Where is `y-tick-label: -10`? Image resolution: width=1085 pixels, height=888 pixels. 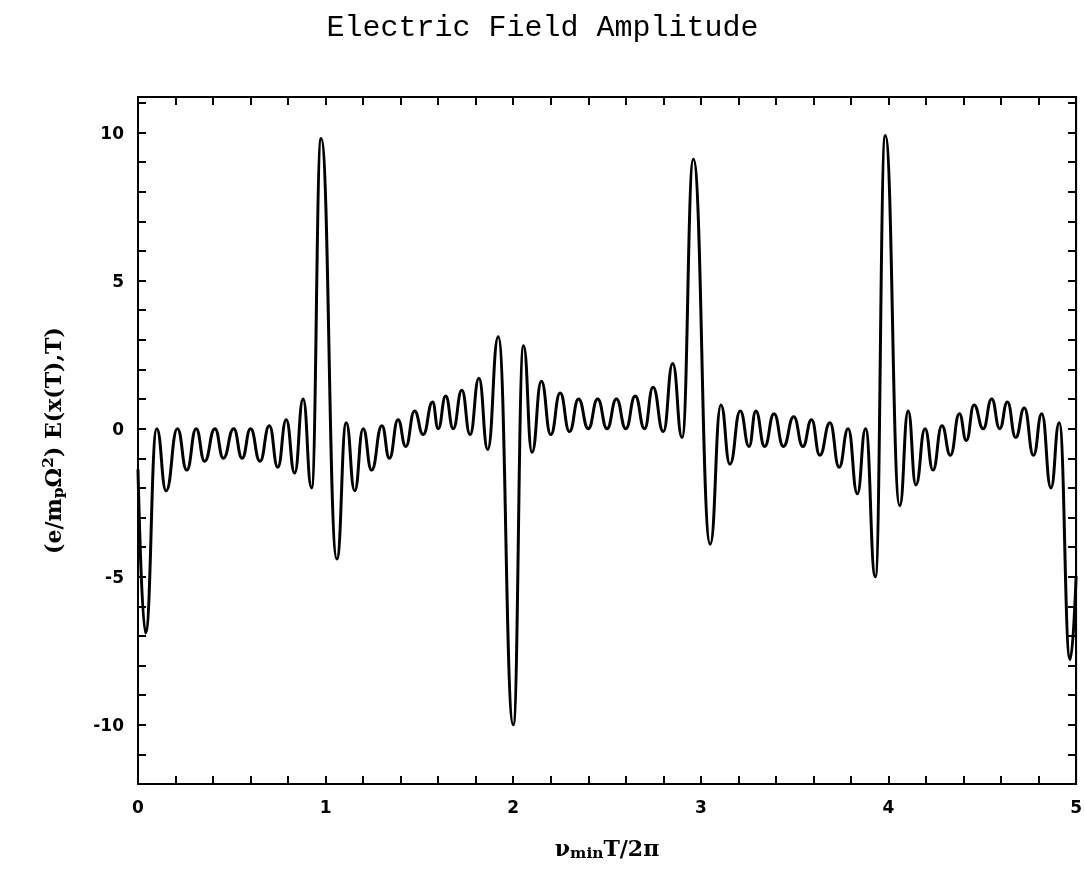 y-tick-label: -10 is located at coordinates (109, 724).